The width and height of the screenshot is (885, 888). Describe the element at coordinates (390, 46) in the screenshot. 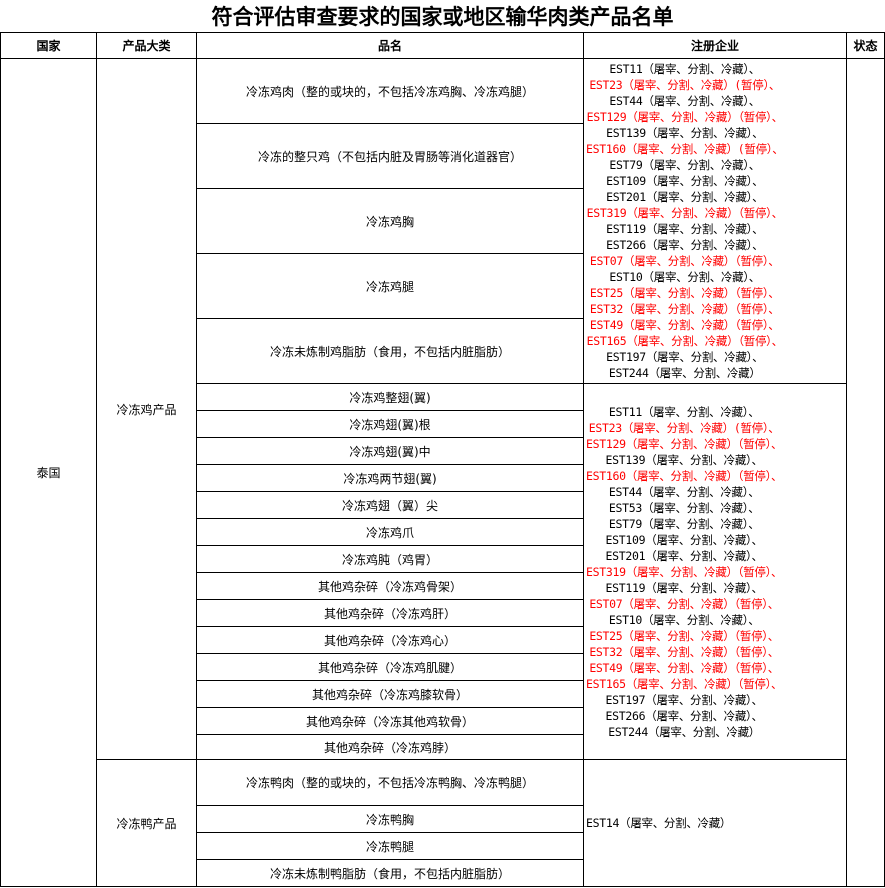

I see `header-product: 品名` at that location.